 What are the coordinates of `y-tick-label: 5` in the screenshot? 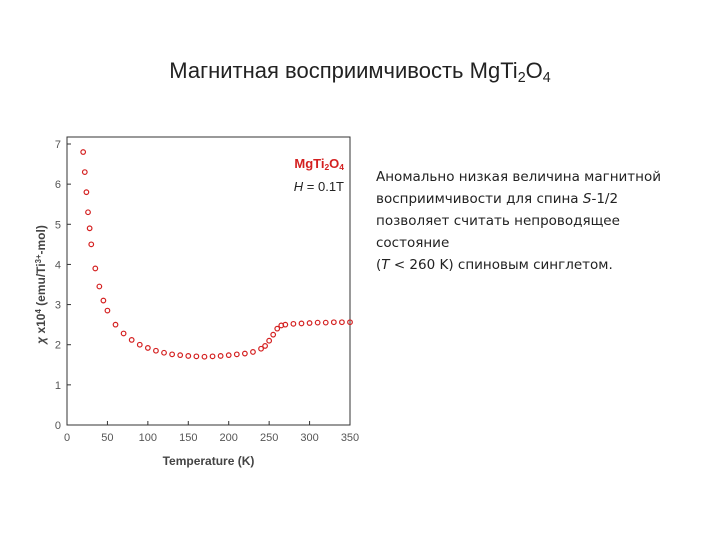 It's located at (58, 225).